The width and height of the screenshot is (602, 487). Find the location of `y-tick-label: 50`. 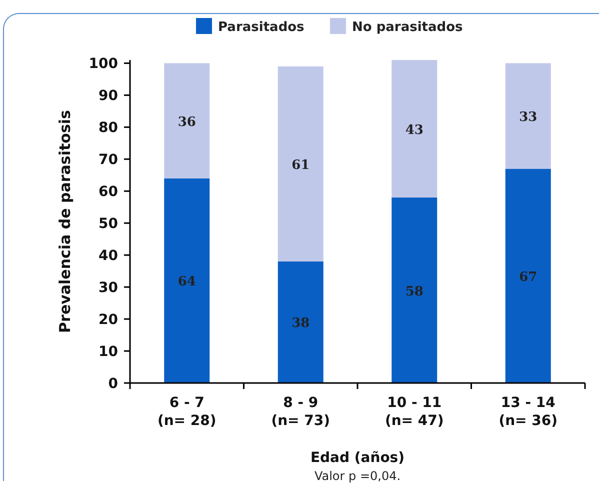

y-tick-label: 50 is located at coordinates (108, 224).